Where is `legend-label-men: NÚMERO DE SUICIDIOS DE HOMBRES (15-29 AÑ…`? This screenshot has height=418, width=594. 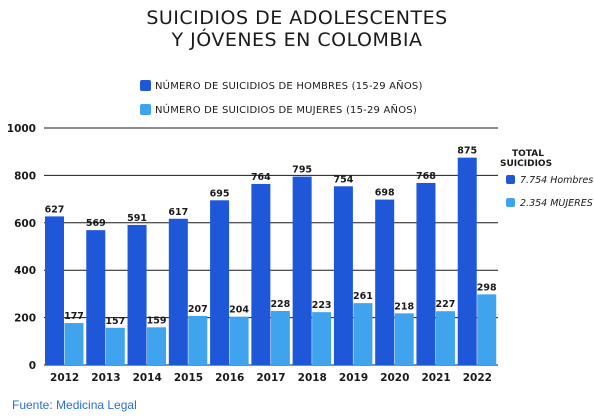 legend-label-men: NÚMERO DE SUICIDIOS DE HOMBRES (15-29 AÑ… is located at coordinates (289, 85).